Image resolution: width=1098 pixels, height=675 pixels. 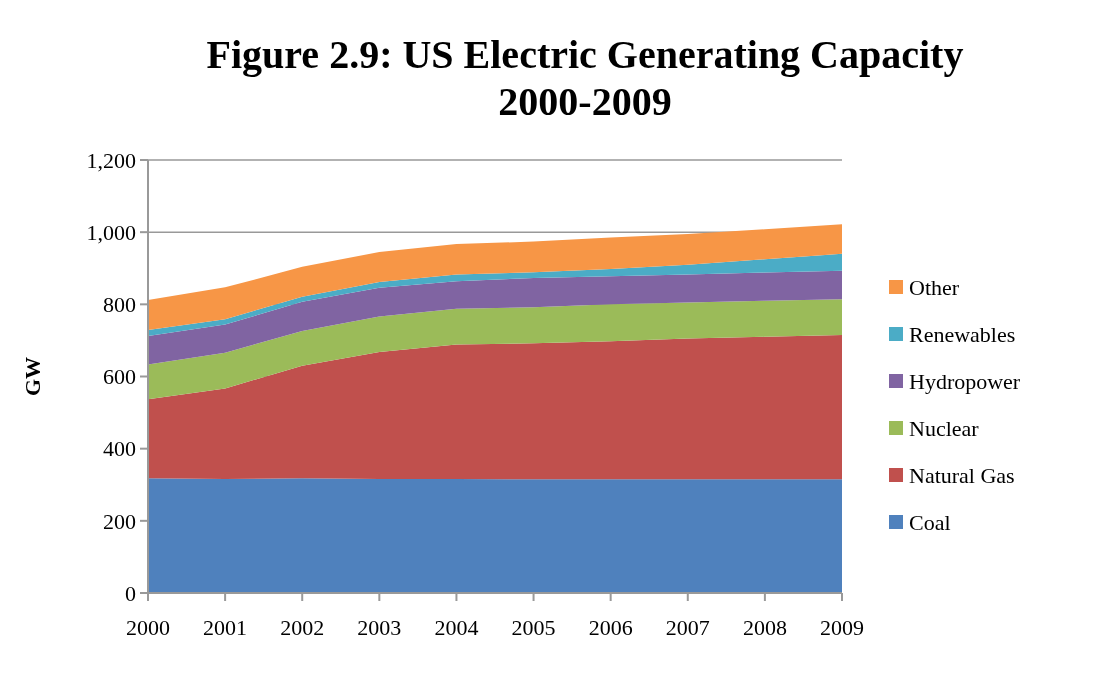 I want to click on y-tick-label: 400, so click(x=119, y=449).